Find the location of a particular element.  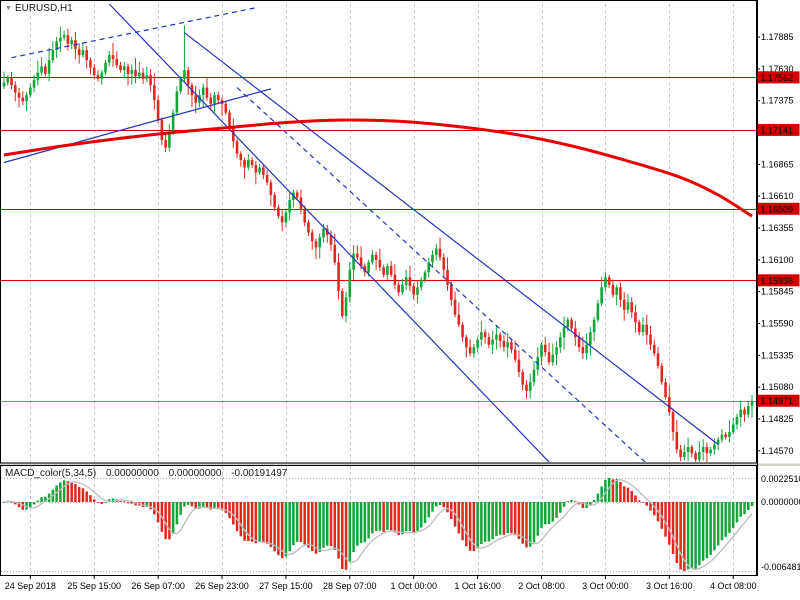

svg-text: 26 Sep 23:00 is located at coordinates (222, 586).